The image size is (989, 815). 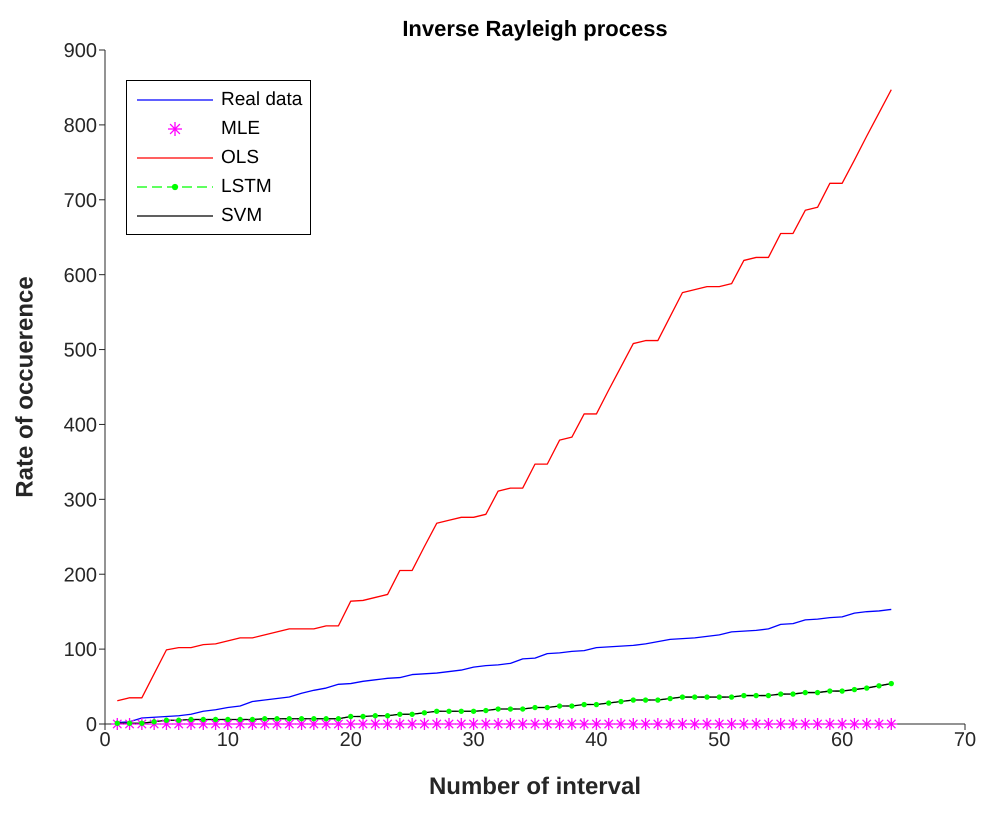 I want to click on legend-label: SVM, so click(x=241, y=215).